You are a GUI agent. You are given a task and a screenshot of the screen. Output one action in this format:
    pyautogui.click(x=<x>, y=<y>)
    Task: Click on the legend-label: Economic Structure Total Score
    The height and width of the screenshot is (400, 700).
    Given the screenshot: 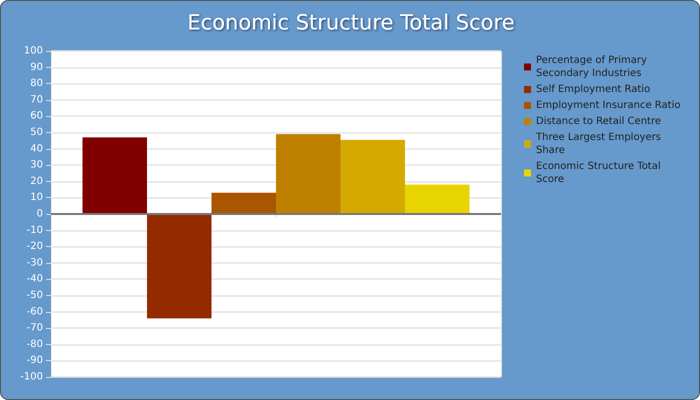 What is the action you would take?
    pyautogui.click(x=600, y=173)
    